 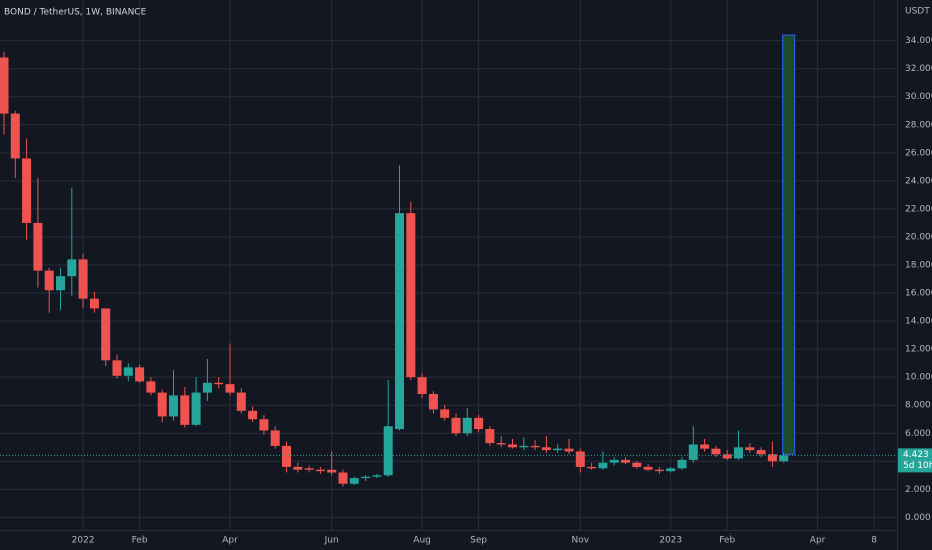 I want to click on y-tick-label: 12.000, so click(x=918, y=350).